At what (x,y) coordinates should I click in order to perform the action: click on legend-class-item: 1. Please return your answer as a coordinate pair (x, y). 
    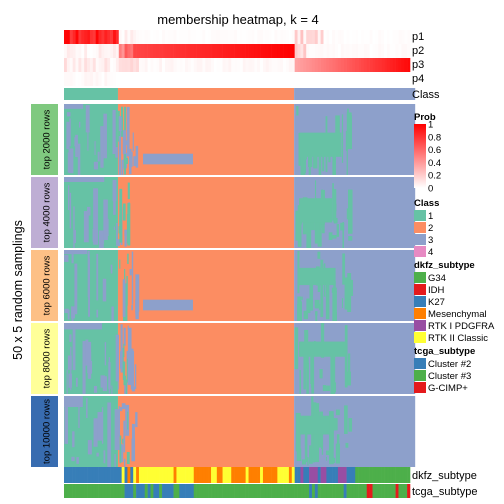
    Looking at the image, I should click on (430, 216).